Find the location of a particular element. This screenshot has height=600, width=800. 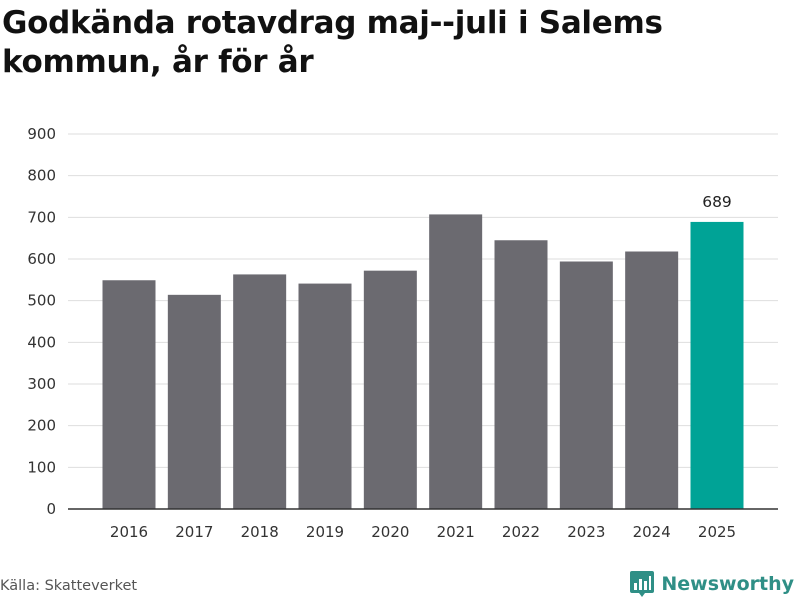

x-tick-label: 2018 is located at coordinates (260, 532).